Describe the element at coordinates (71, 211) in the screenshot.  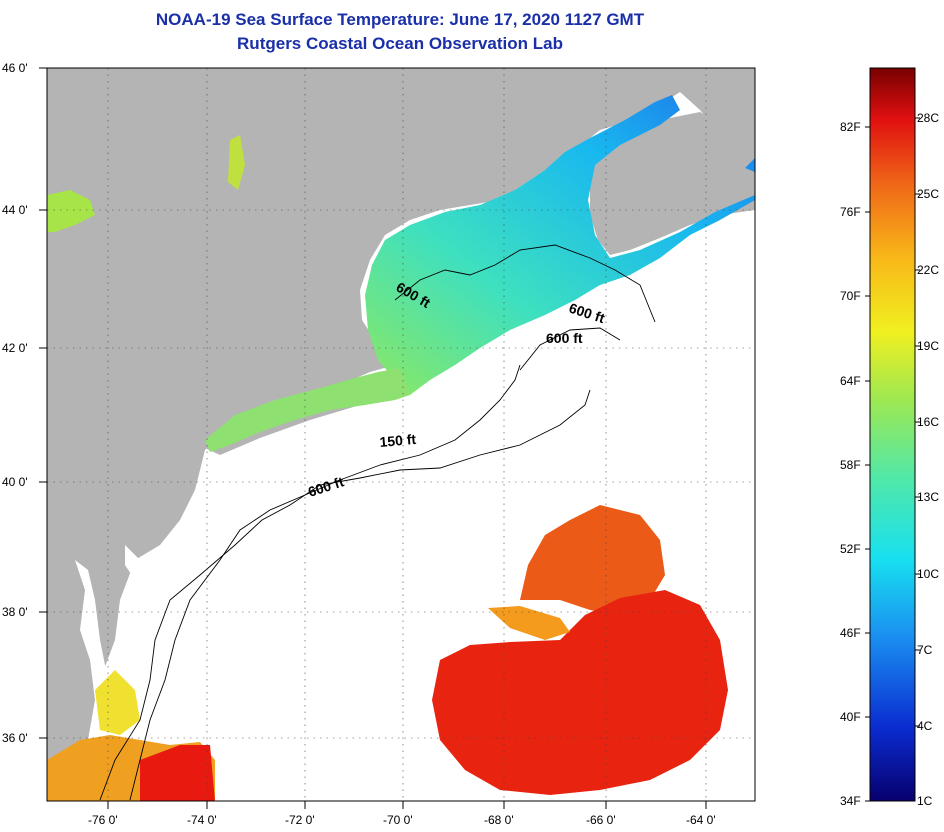
I see `sst-lake-west` at that location.